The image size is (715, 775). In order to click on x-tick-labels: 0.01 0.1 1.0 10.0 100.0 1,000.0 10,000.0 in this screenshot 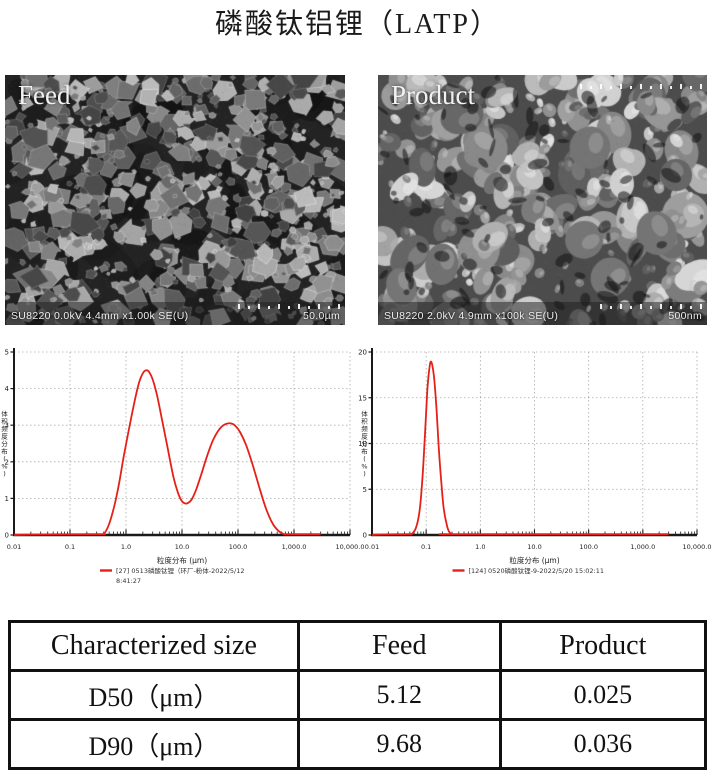, I will do `click(186, 547)`.